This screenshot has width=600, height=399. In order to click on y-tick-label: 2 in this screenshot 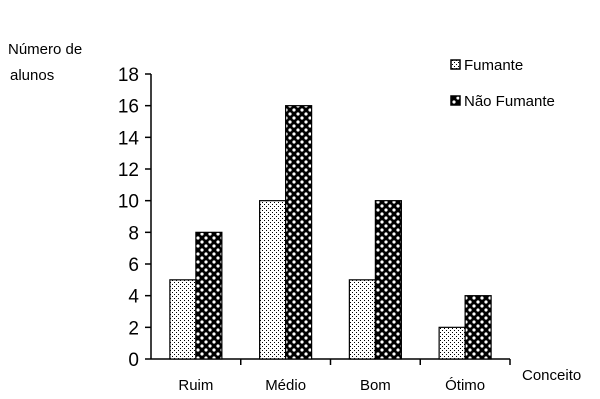, I will do `click(133, 328)`.